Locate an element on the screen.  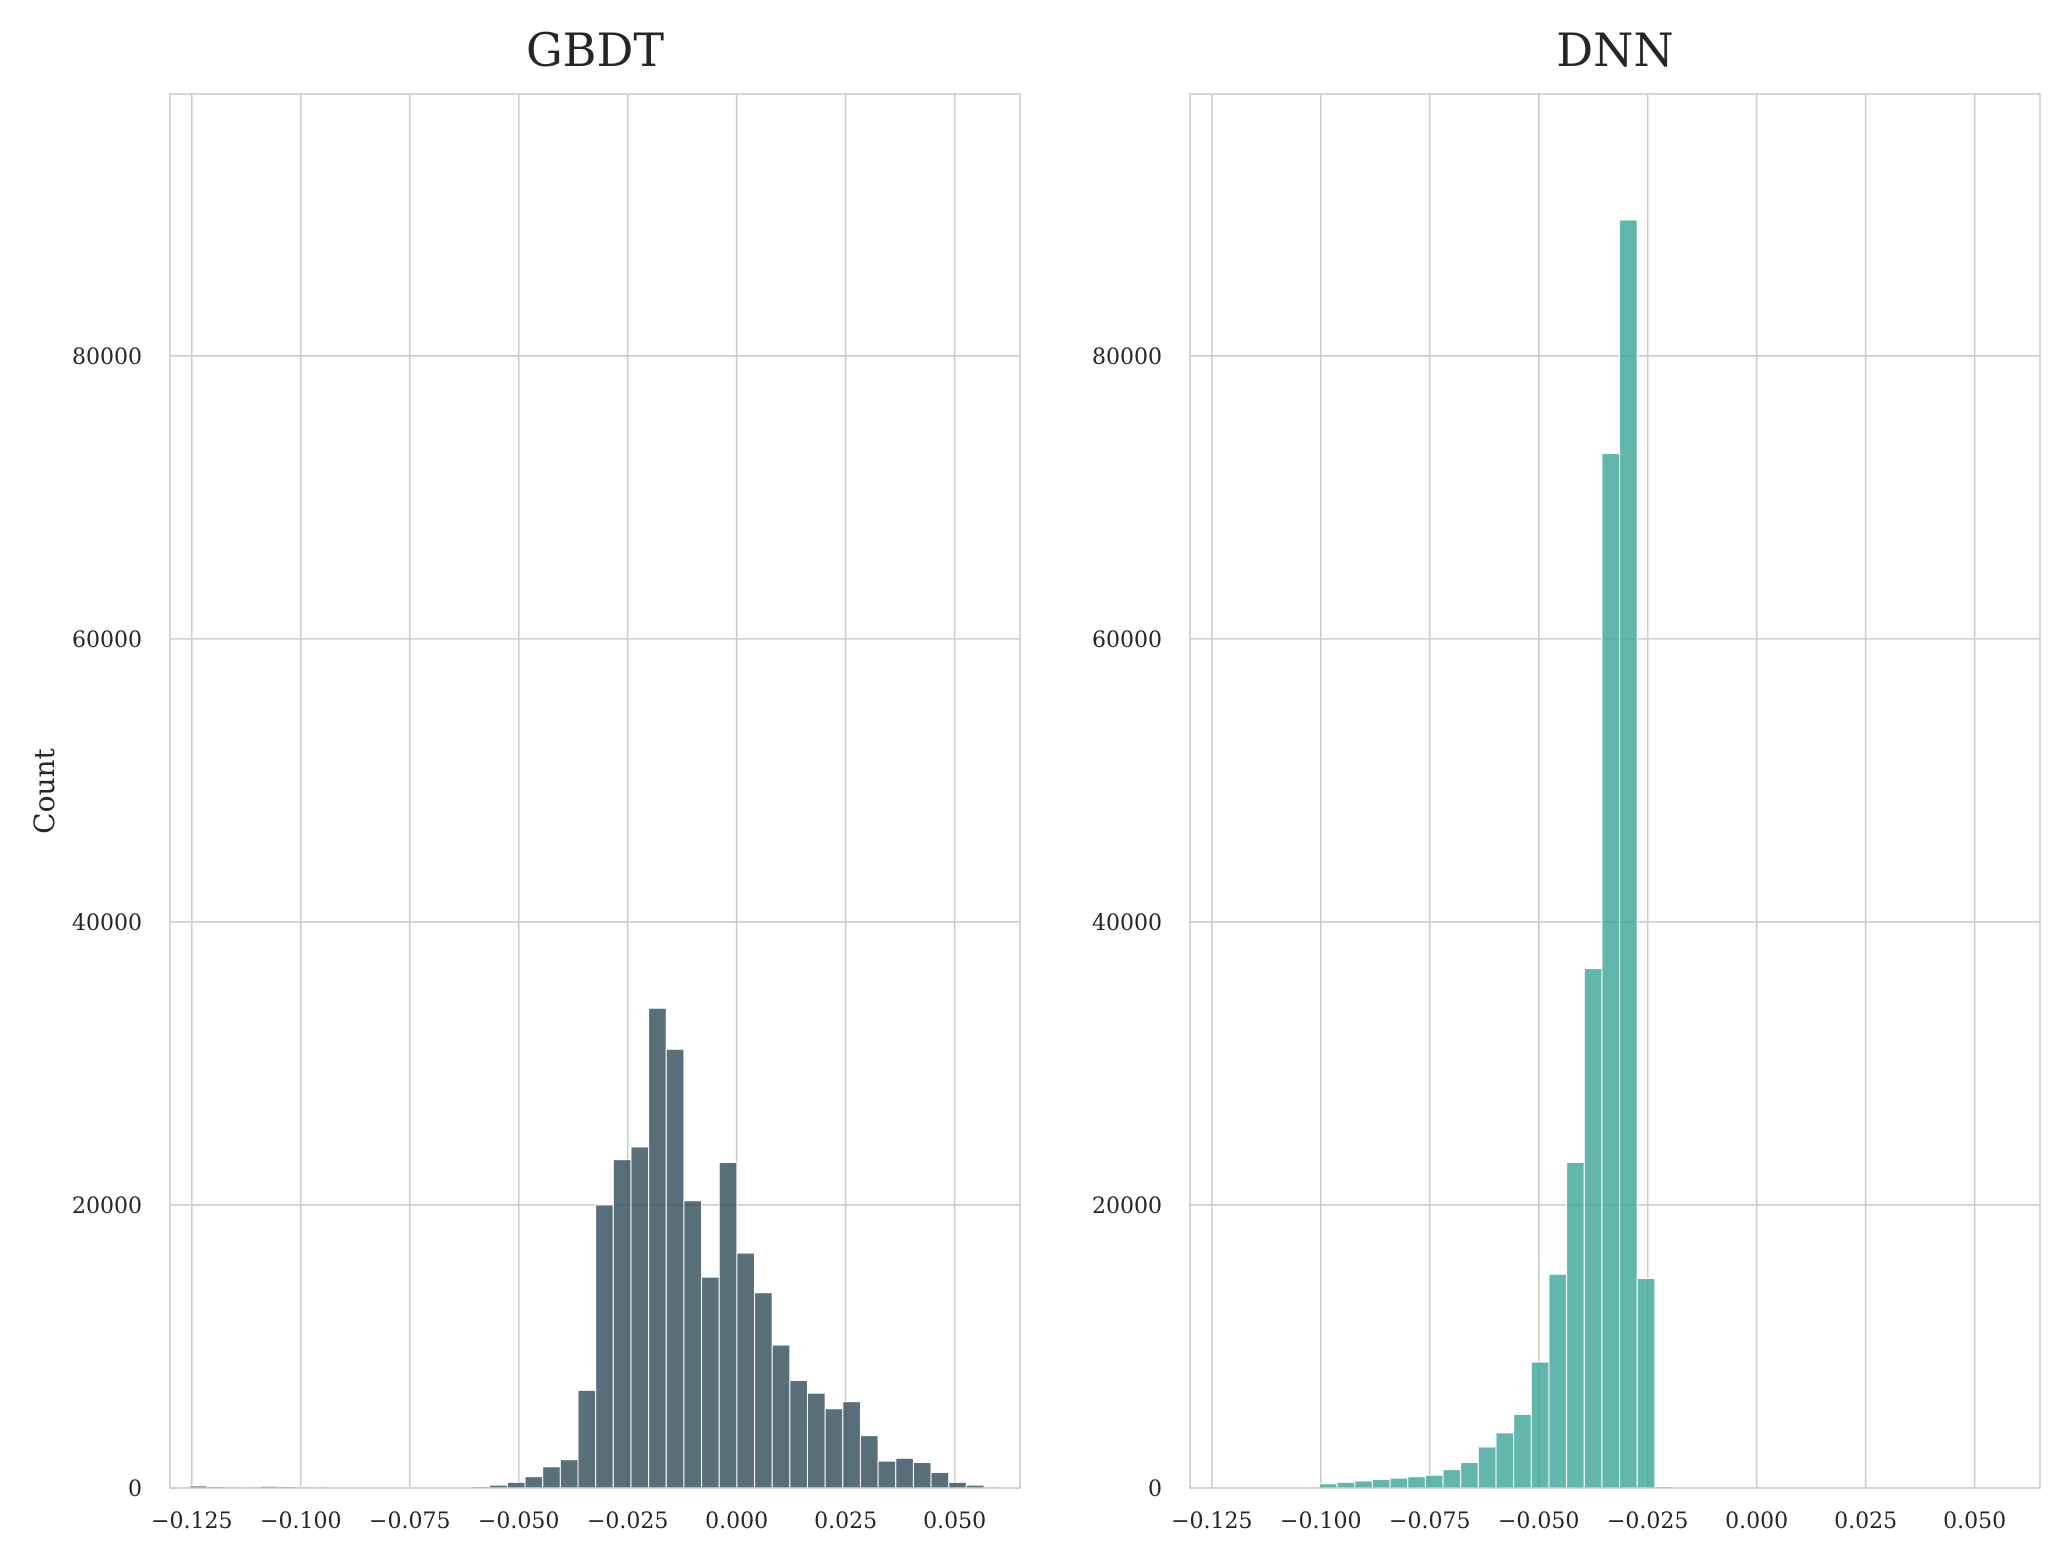
dnn-x-tick-label: −0.100 is located at coordinates (1320, 1521).